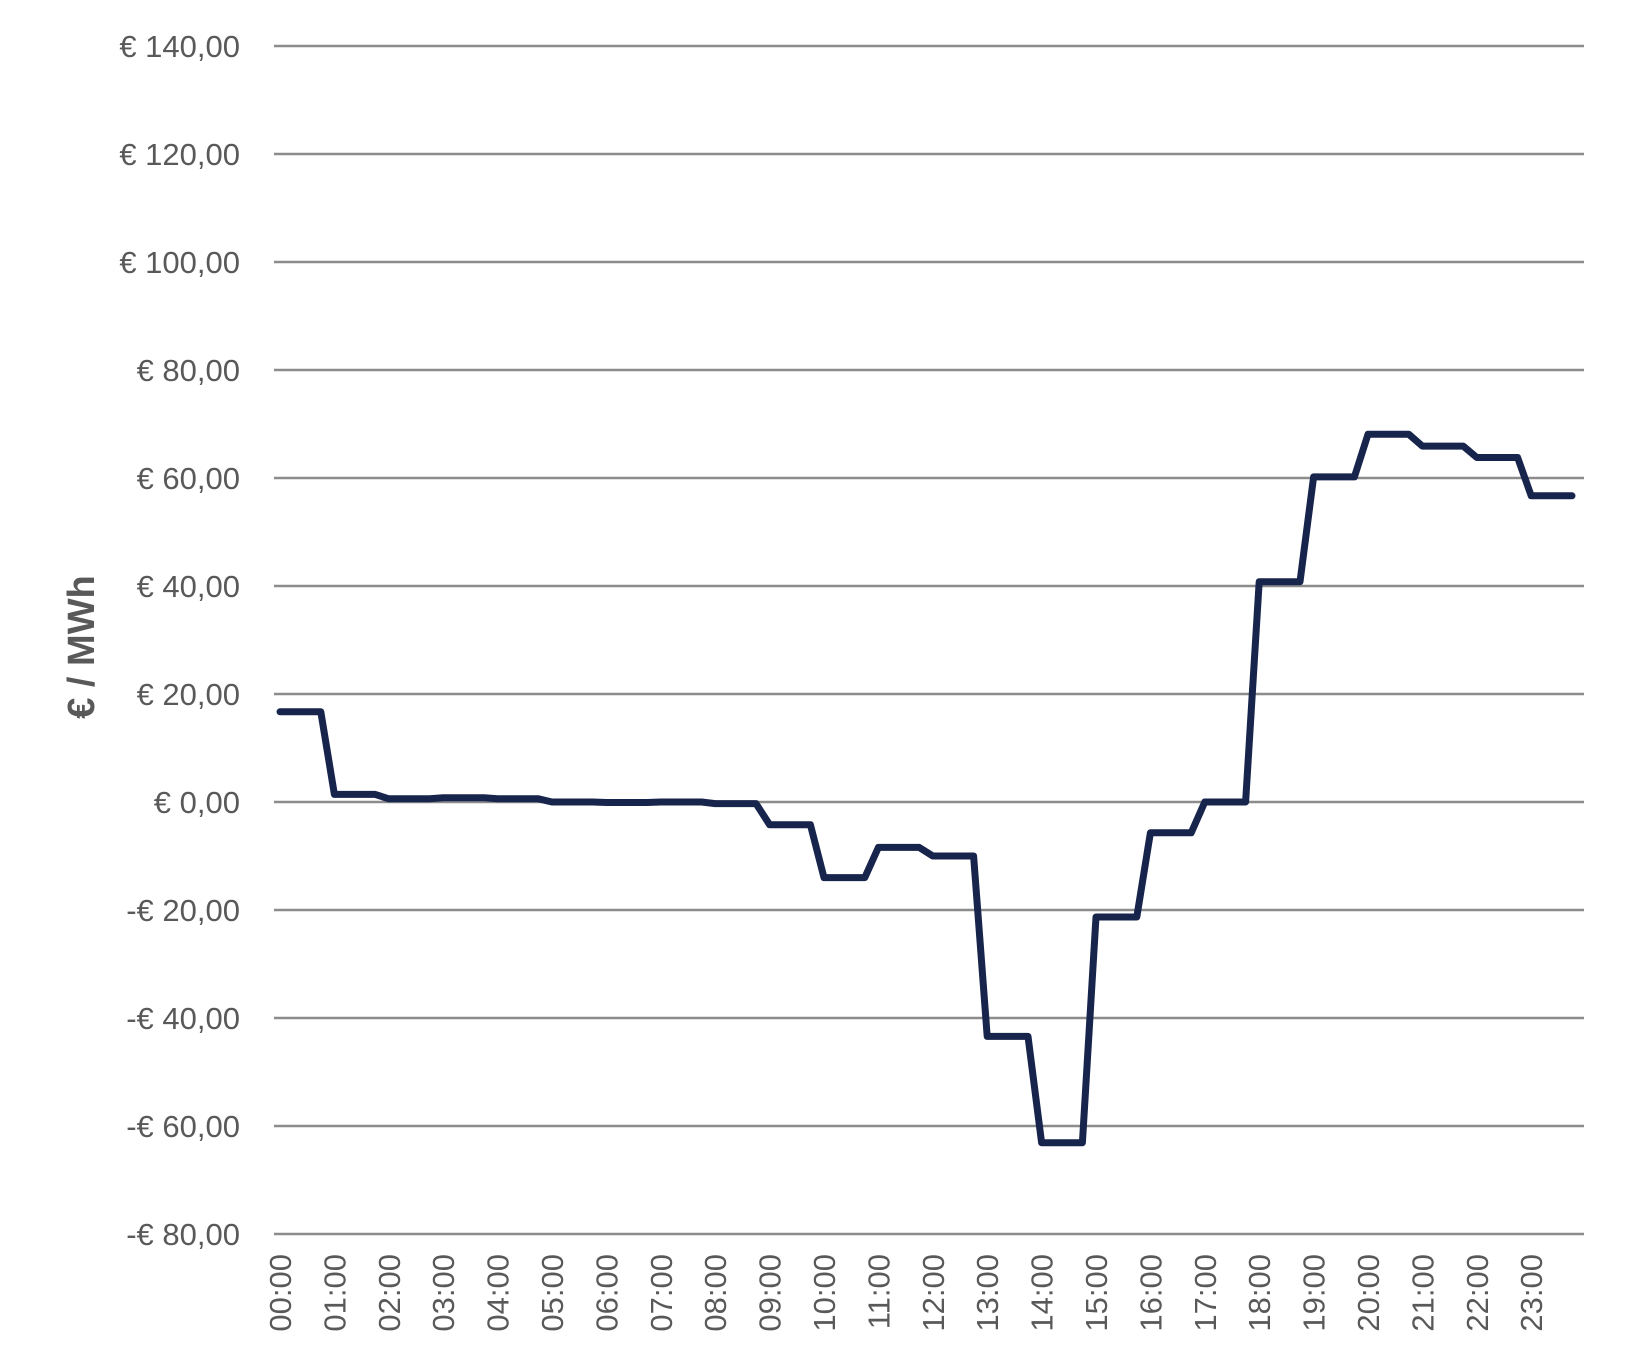 Image resolution: width=1626 pixels, height=1360 pixels. Describe the element at coordinates (183, 1234) in the screenshot. I see `y-tick-label: -€ 80,00` at that location.